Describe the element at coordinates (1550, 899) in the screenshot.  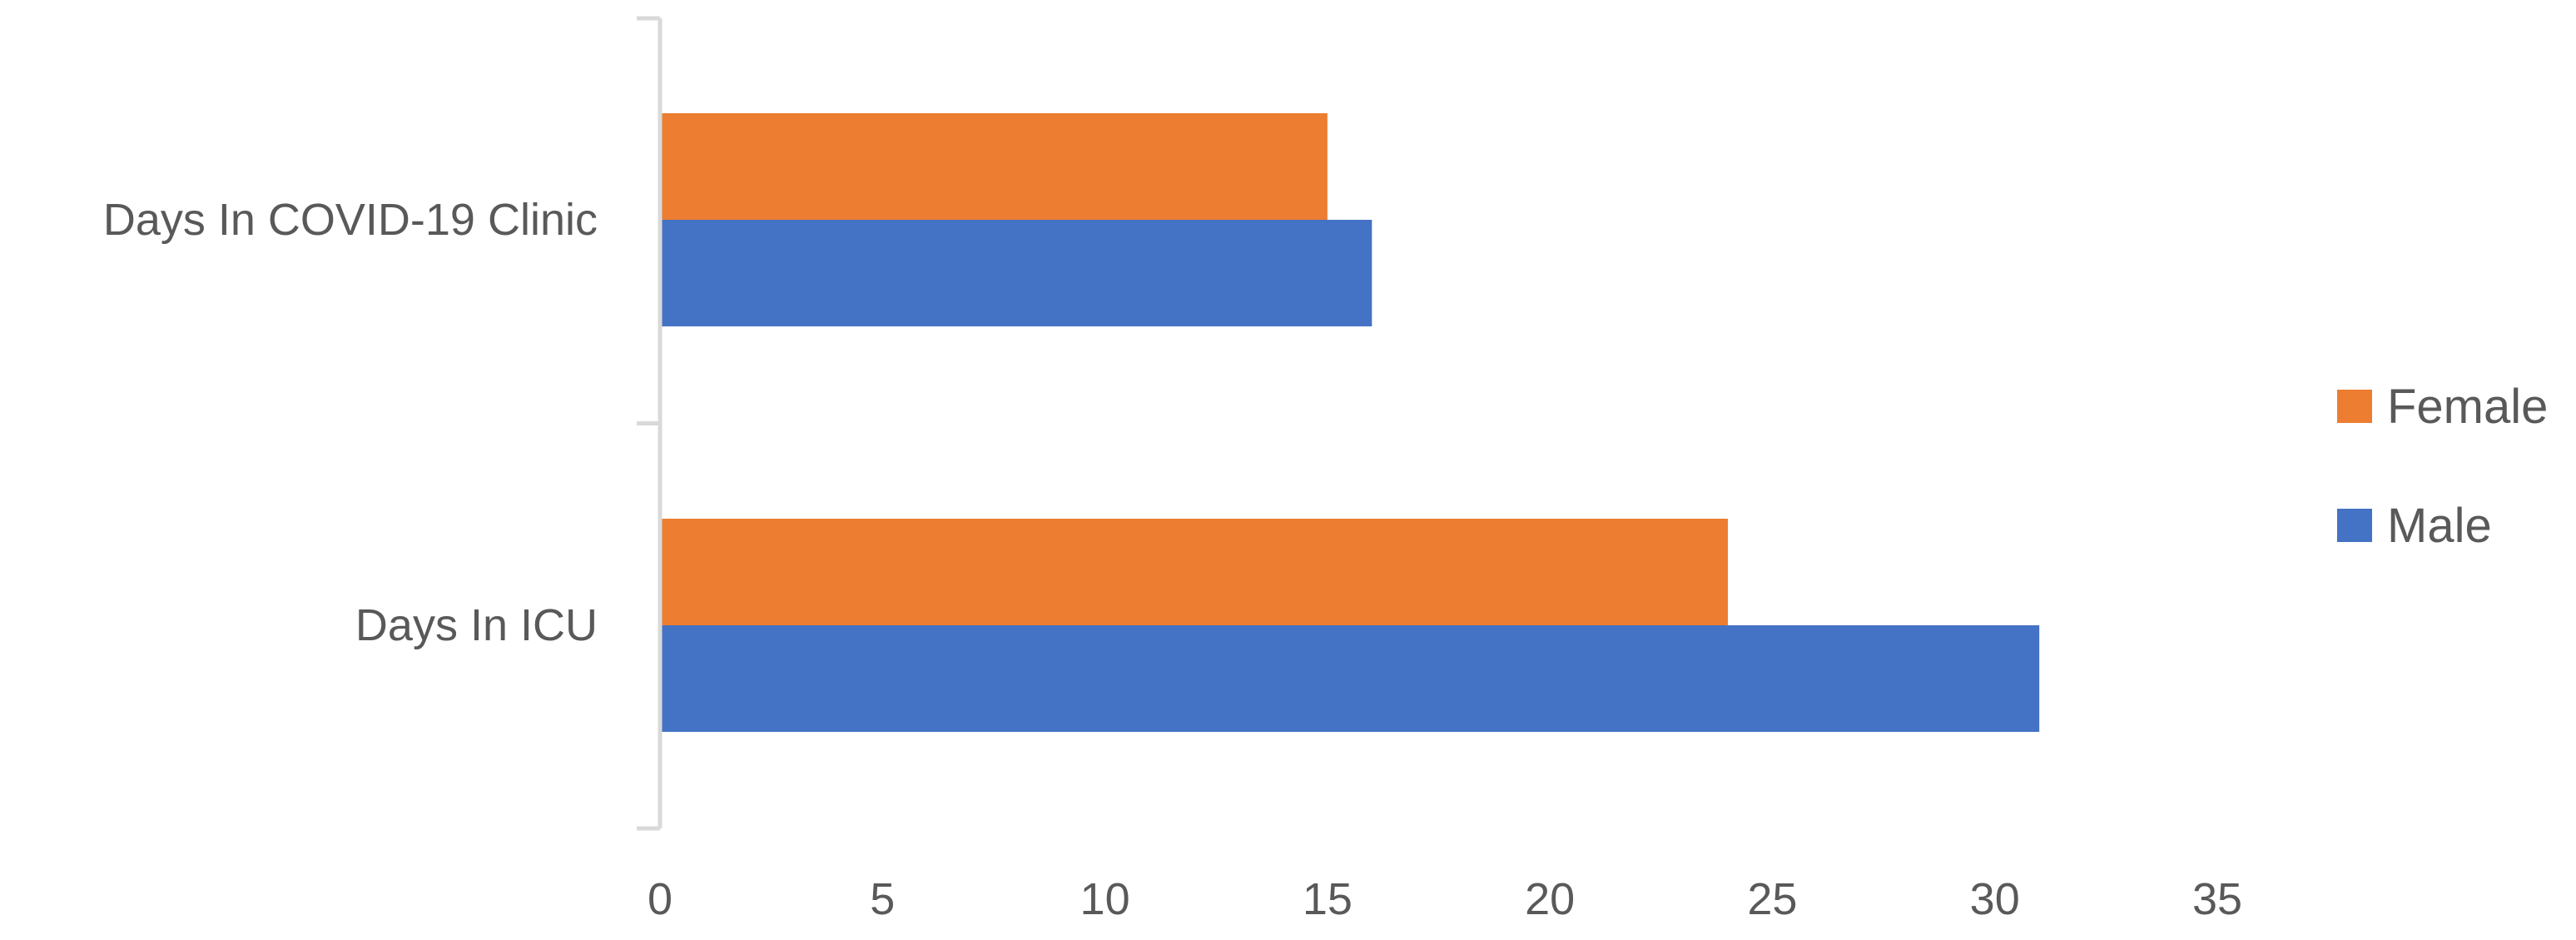
I see `x-tick-label: 20` at that location.